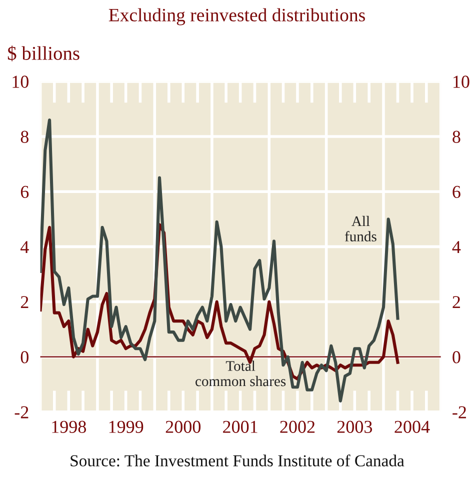 The height and width of the screenshot is (479, 474). I want to click on y2-tick-label: 8, so click(456, 136).